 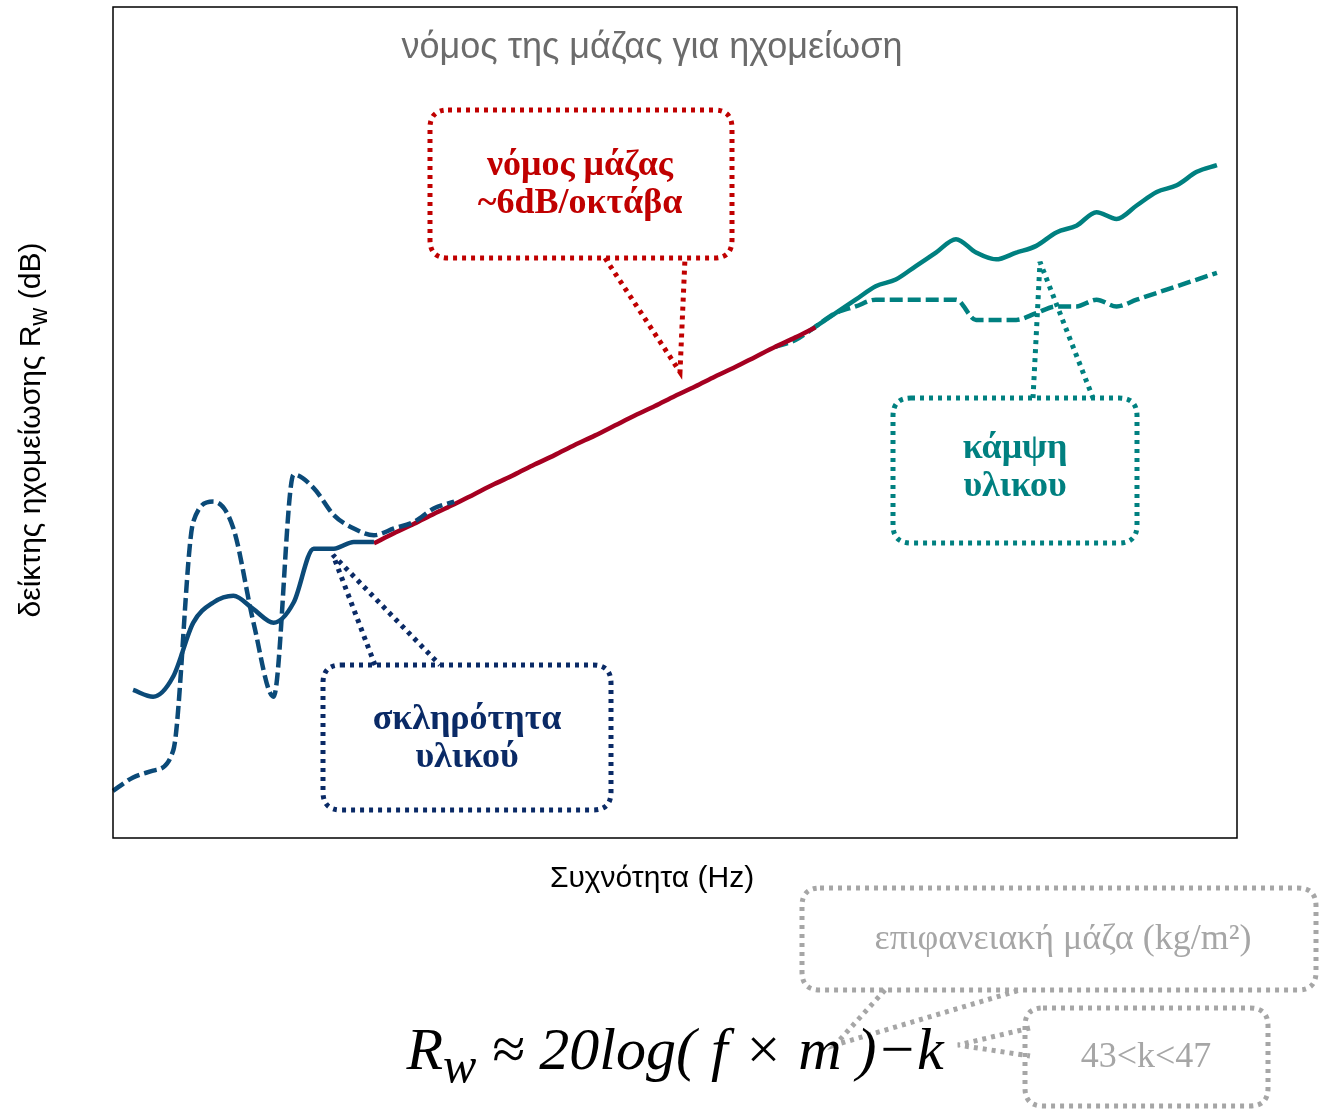 I want to click on text: R$_{w}$ ≈ 20log( f × m )−k, so click(x=675, y=1055).